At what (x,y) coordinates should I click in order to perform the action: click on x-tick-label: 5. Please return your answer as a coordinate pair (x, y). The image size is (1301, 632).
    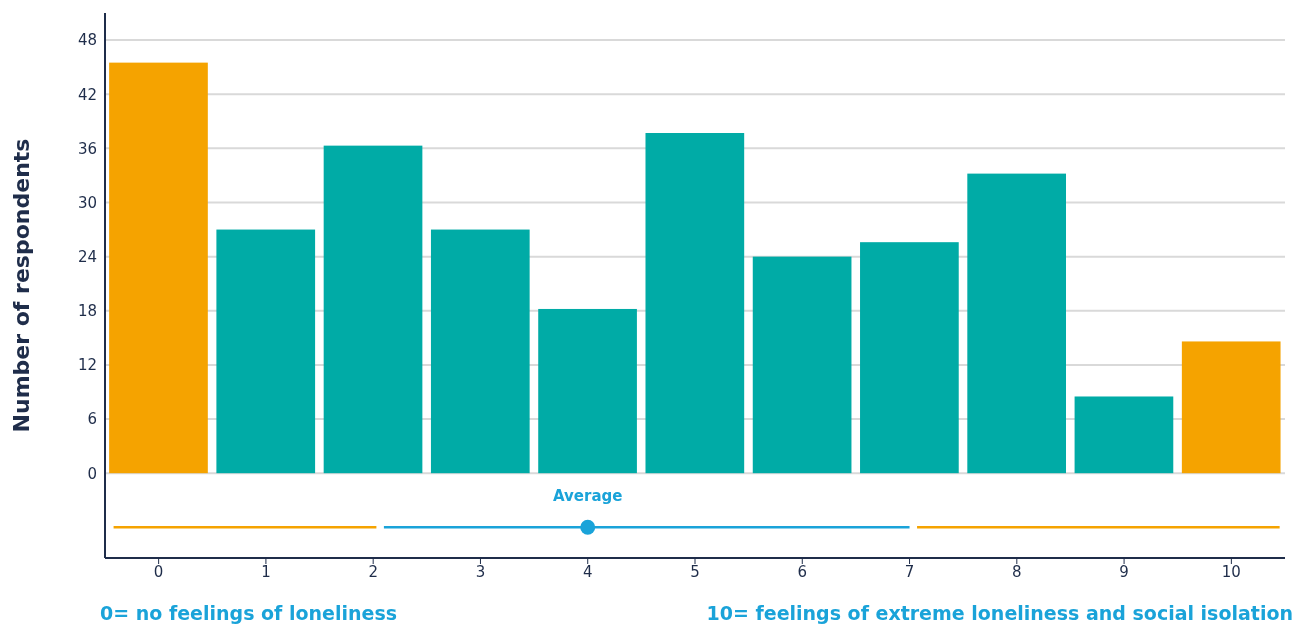
    Looking at the image, I should click on (695, 571).